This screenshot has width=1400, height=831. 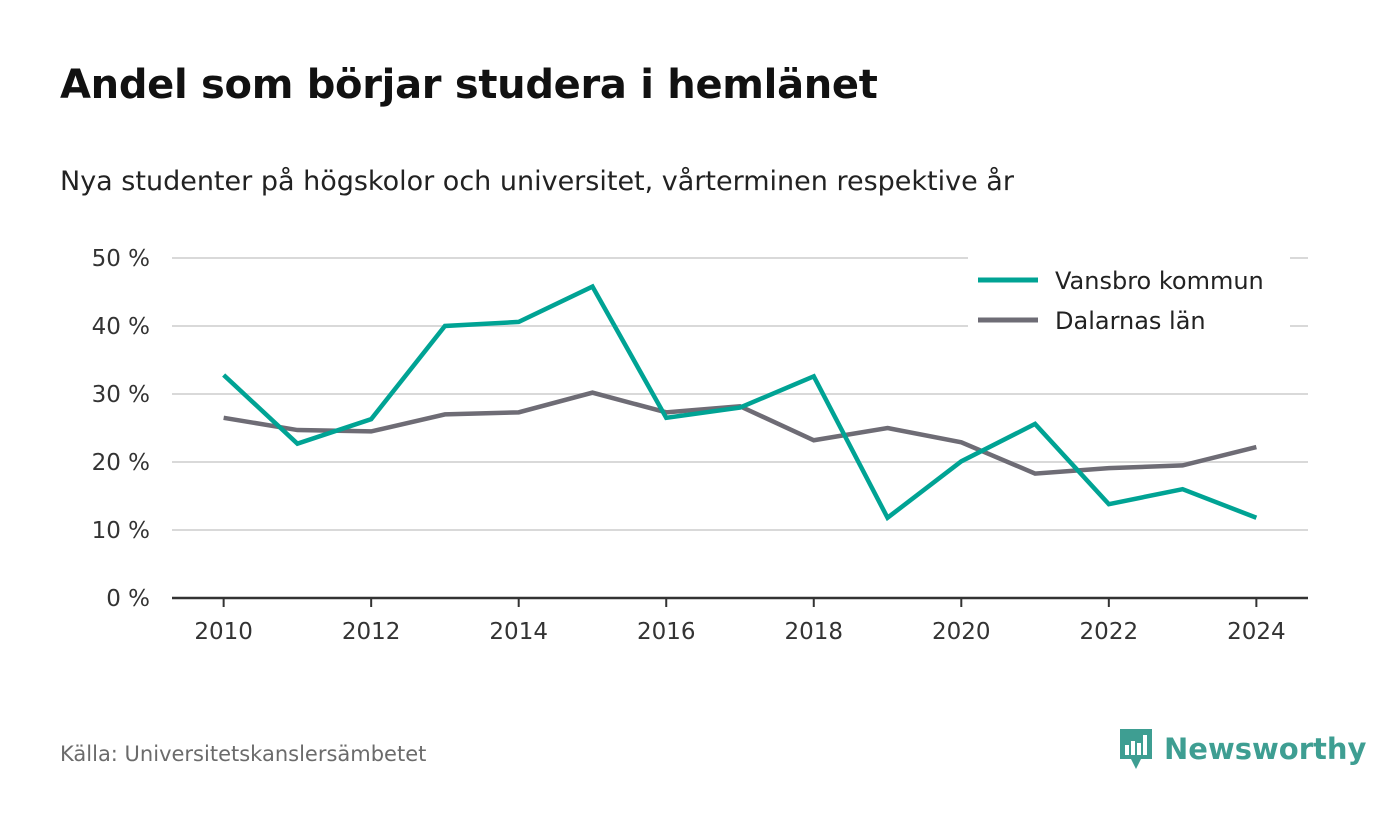 I want to click on x-tick-label: 2016, so click(x=666, y=632).